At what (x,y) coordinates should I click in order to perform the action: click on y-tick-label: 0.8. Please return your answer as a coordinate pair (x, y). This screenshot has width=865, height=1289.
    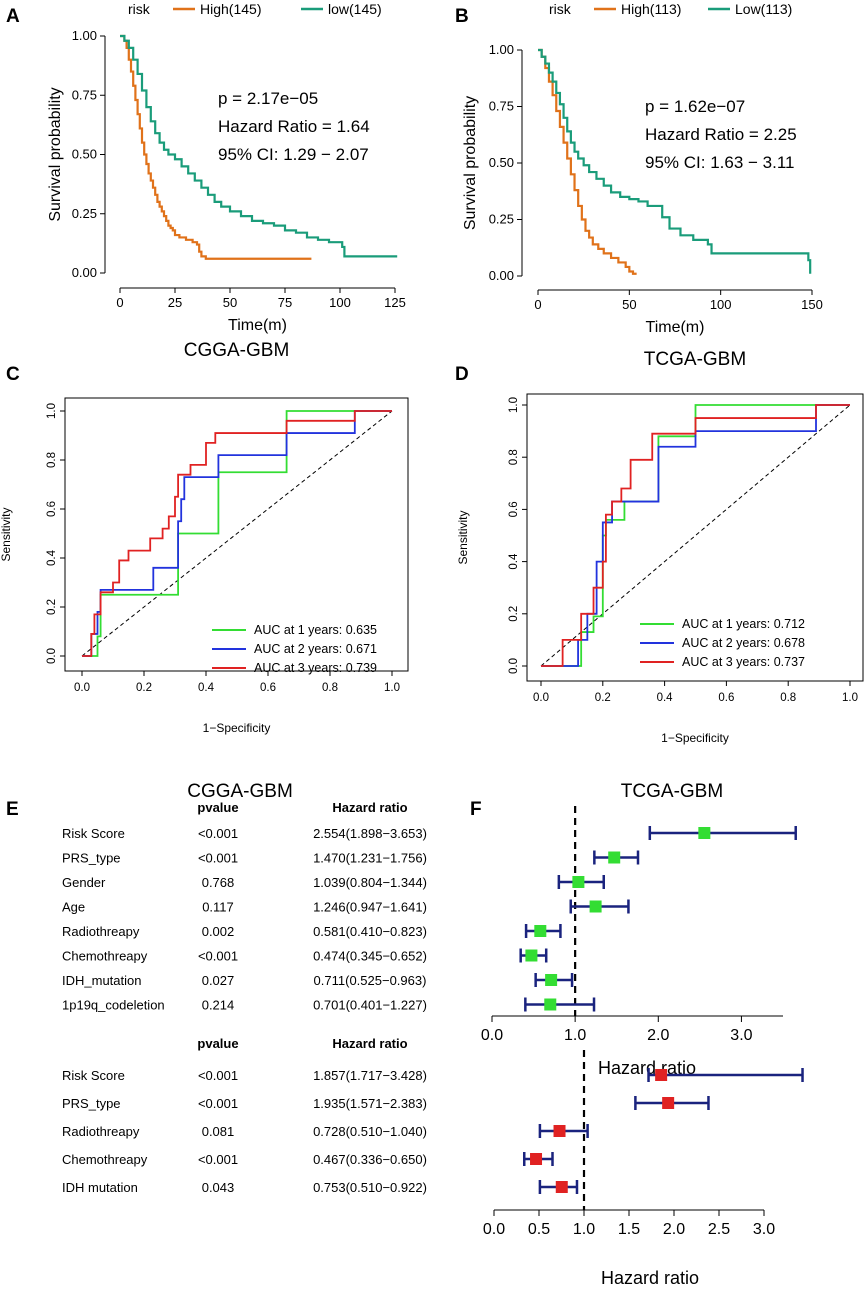
    Looking at the image, I should click on (52, 460).